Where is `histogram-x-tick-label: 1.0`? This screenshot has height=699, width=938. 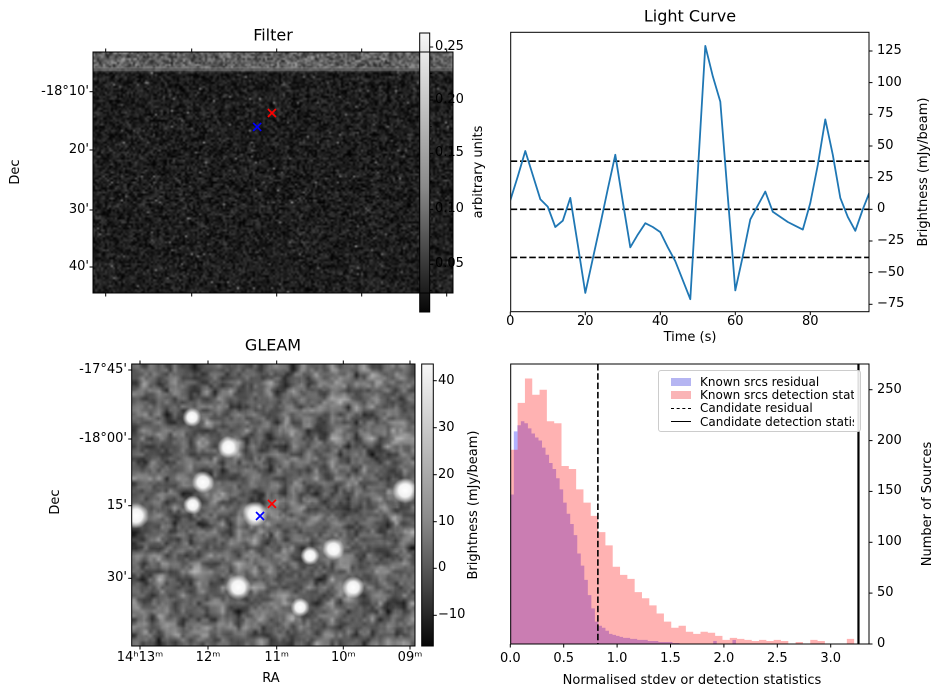
histogram-x-tick-label: 1.0 is located at coordinates (617, 659).